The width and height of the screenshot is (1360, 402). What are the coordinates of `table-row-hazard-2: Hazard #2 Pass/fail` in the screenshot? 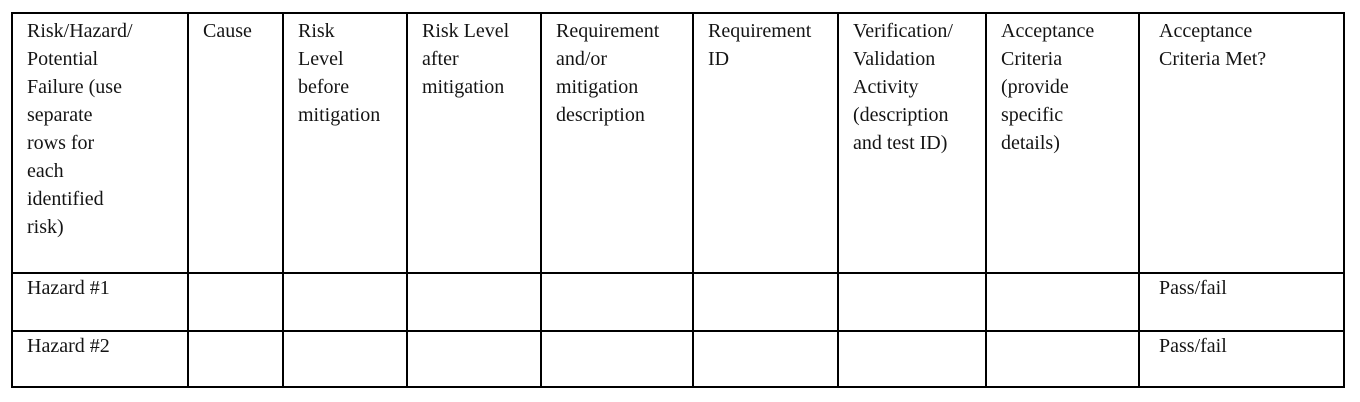 It's located at (678, 359).